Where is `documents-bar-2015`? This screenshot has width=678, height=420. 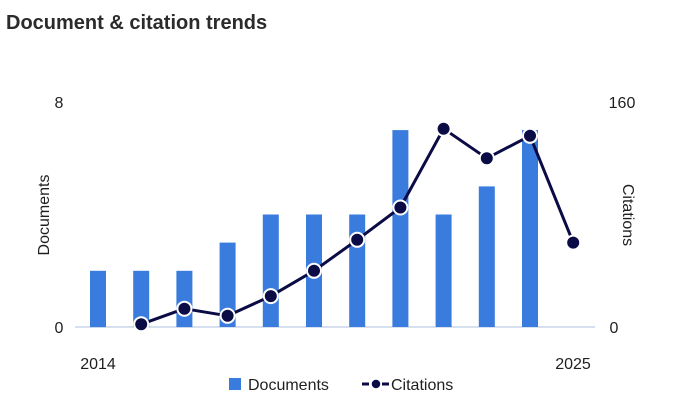 documents-bar-2015 is located at coordinates (141, 299).